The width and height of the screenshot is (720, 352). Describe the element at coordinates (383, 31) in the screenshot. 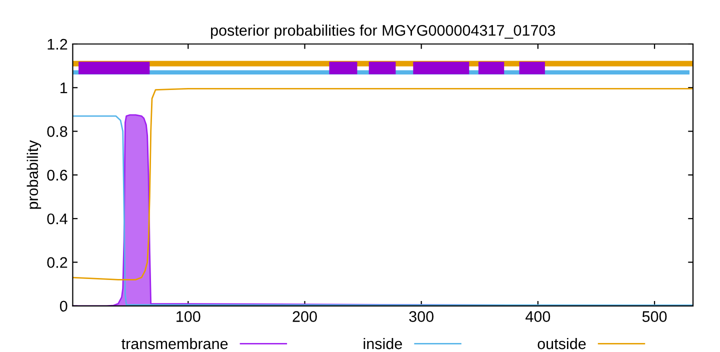

I see `chart-title: posterior probabilities for MGYG000004317_01703` at that location.